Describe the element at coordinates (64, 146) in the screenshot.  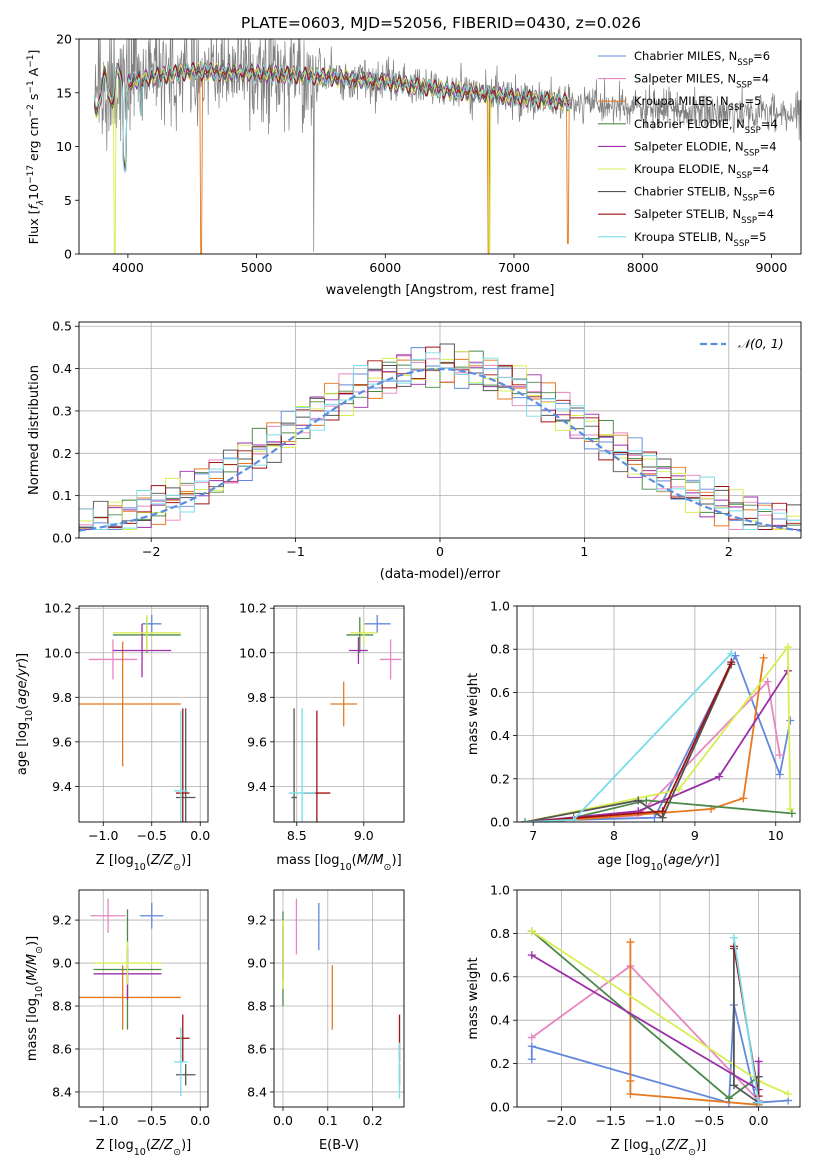
I see `y-tick-label: 10` at that location.